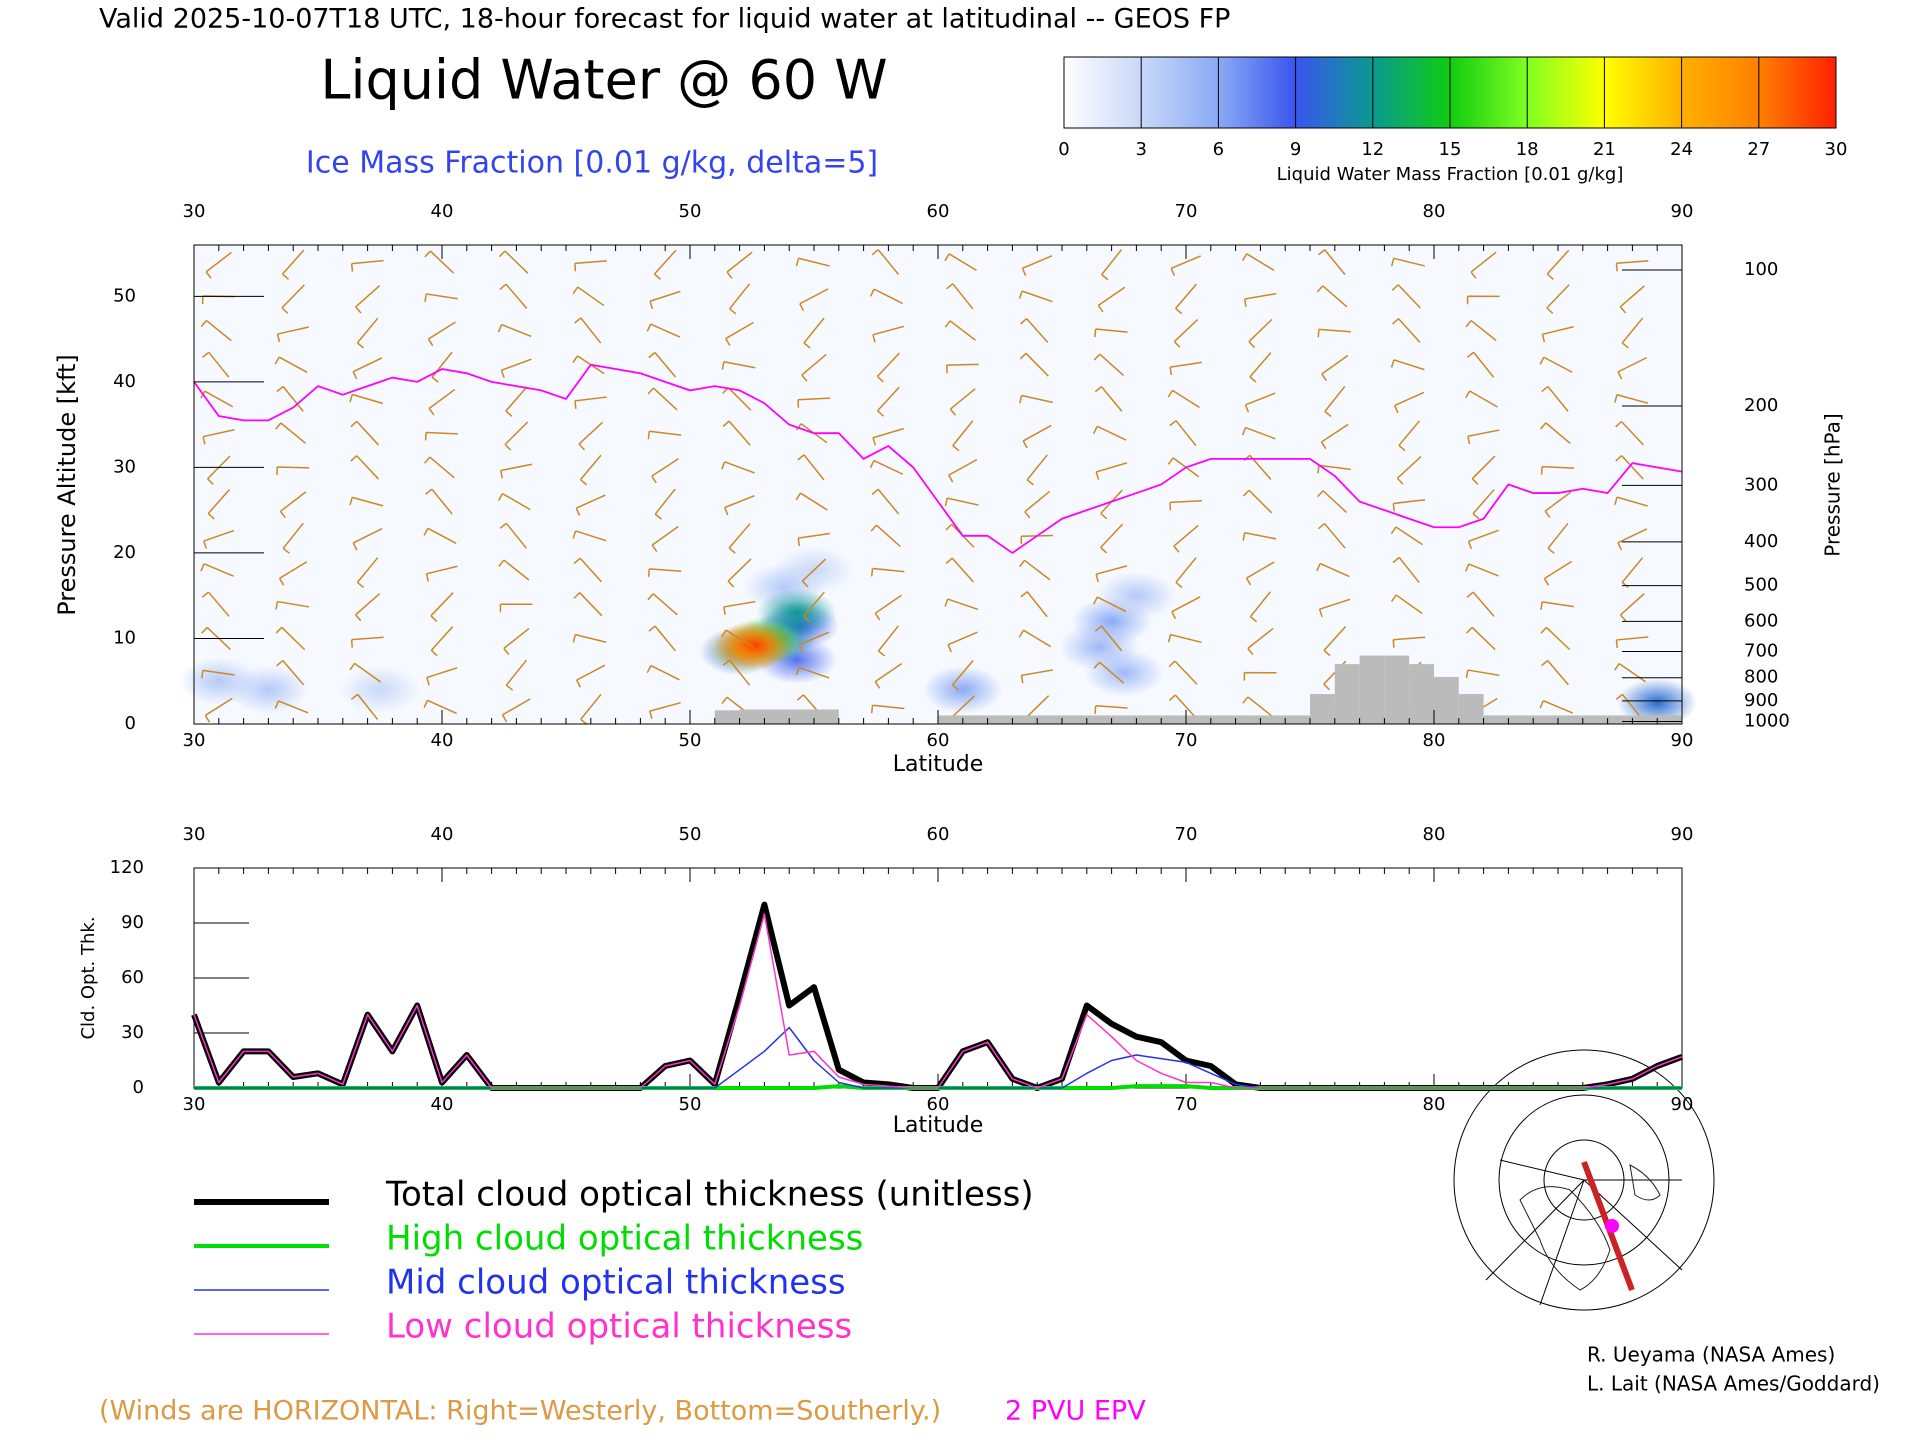  I want to click on y-tick-label: 20, so click(124, 552).